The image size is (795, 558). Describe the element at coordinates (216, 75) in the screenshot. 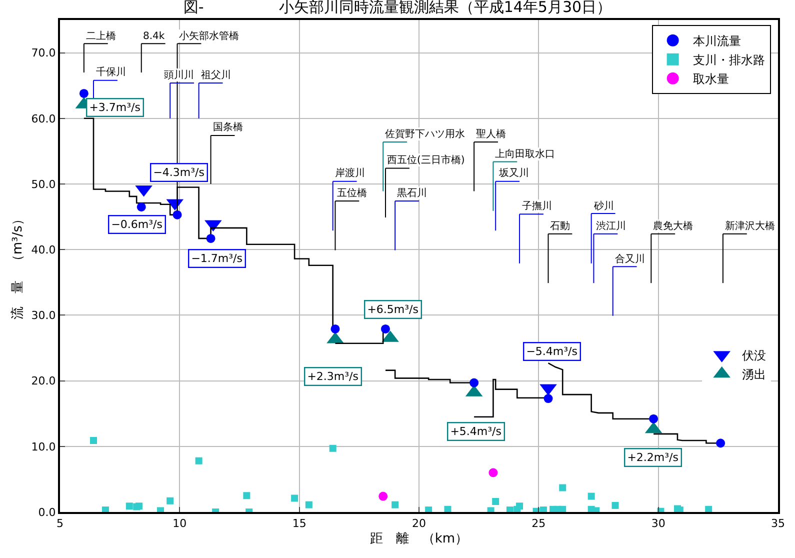

I see `ref-line-label: 祖父川` at that location.